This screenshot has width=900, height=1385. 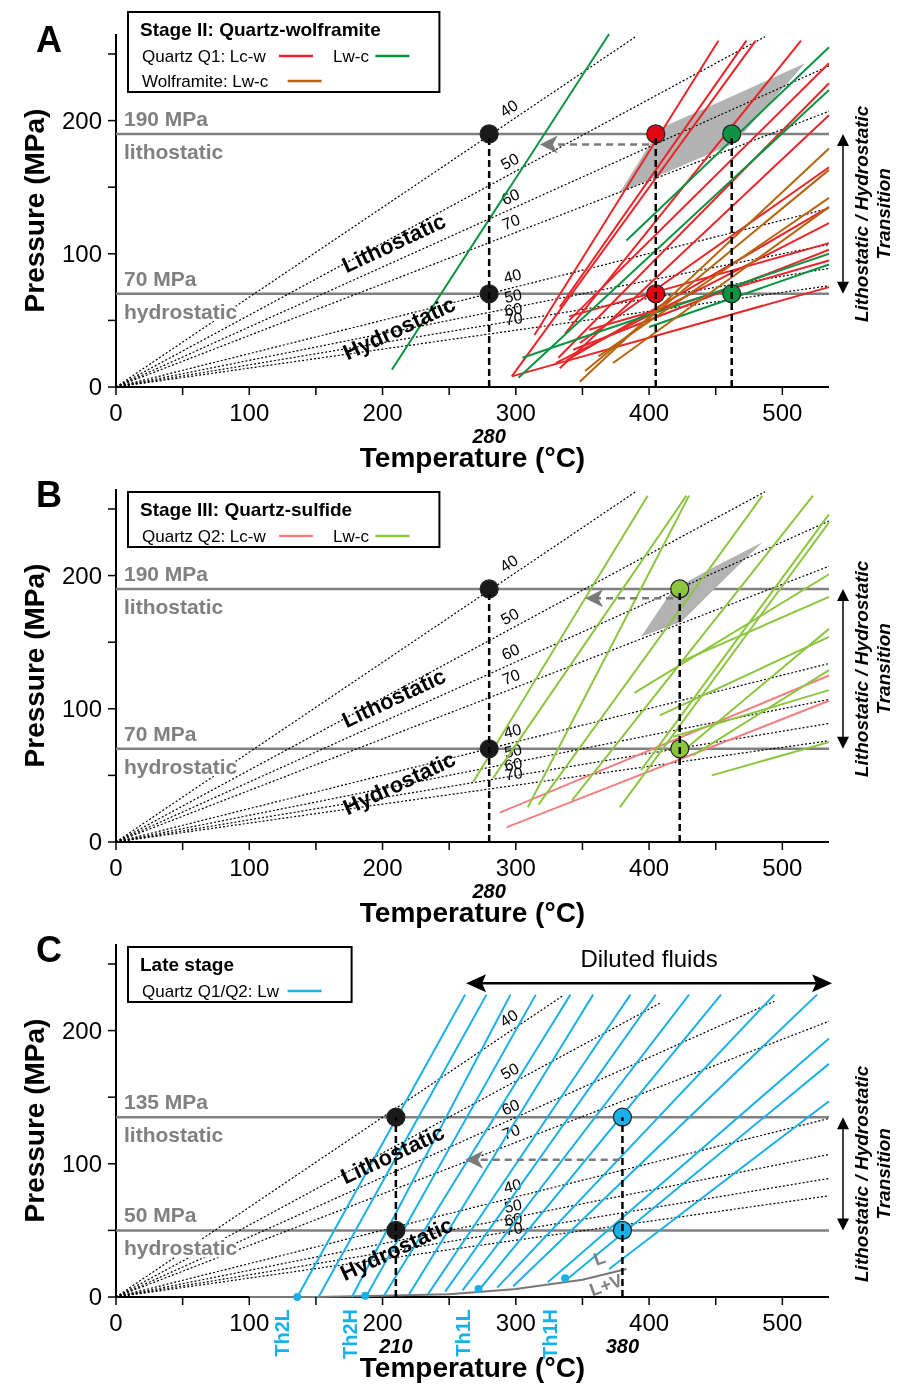 I want to click on annotation: Diluted fluids, so click(x=649, y=959).